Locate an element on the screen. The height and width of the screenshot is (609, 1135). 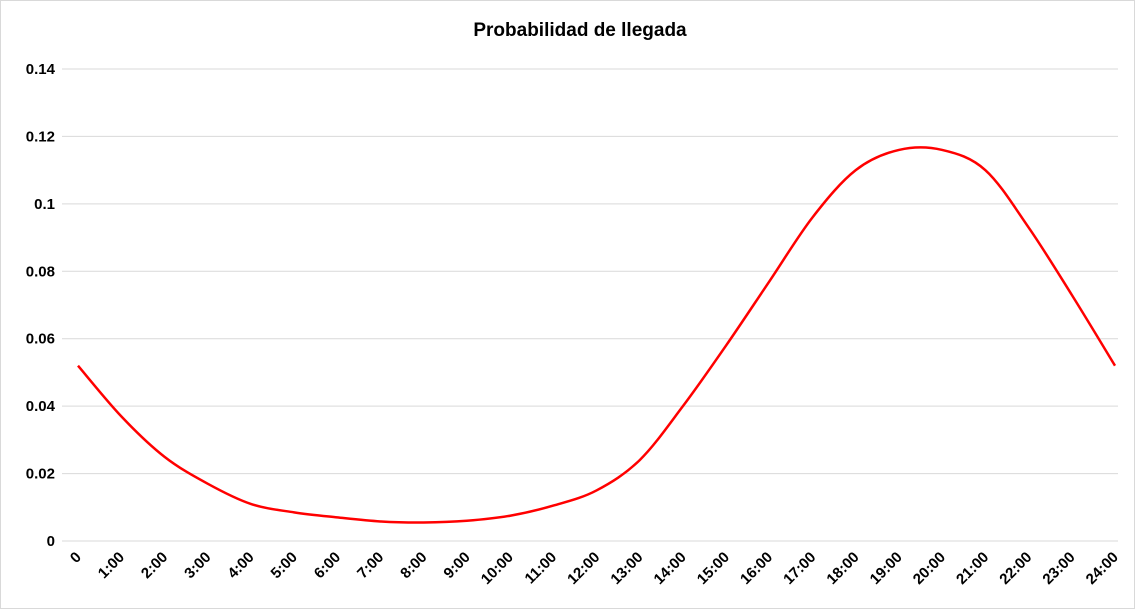
chart-title: Probabilidad de llegada is located at coordinates (580, 30).